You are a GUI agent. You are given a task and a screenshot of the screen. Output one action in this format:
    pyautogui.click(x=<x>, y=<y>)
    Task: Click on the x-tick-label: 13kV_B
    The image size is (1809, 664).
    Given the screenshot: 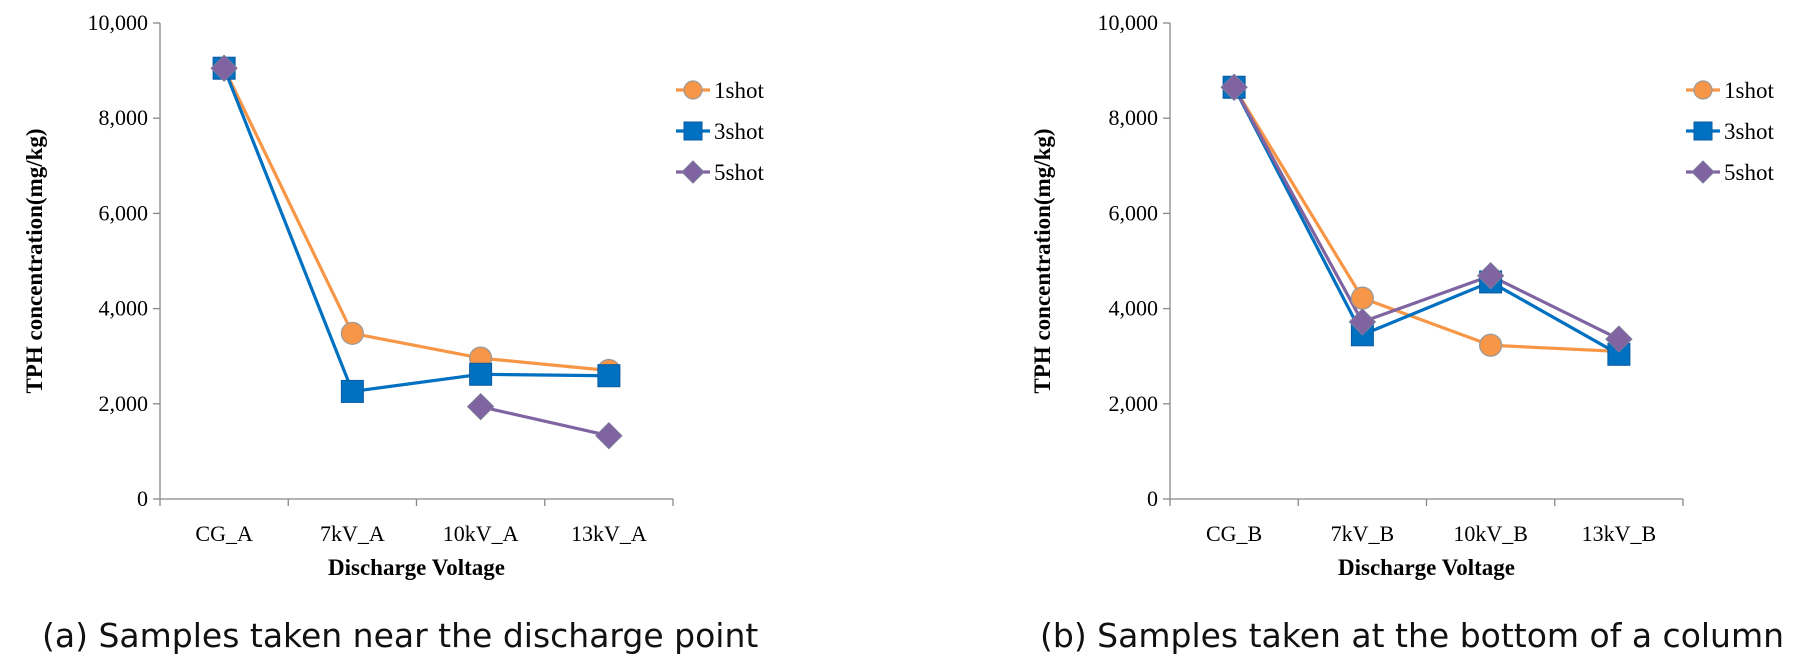 What is the action you would take?
    pyautogui.click(x=1619, y=533)
    